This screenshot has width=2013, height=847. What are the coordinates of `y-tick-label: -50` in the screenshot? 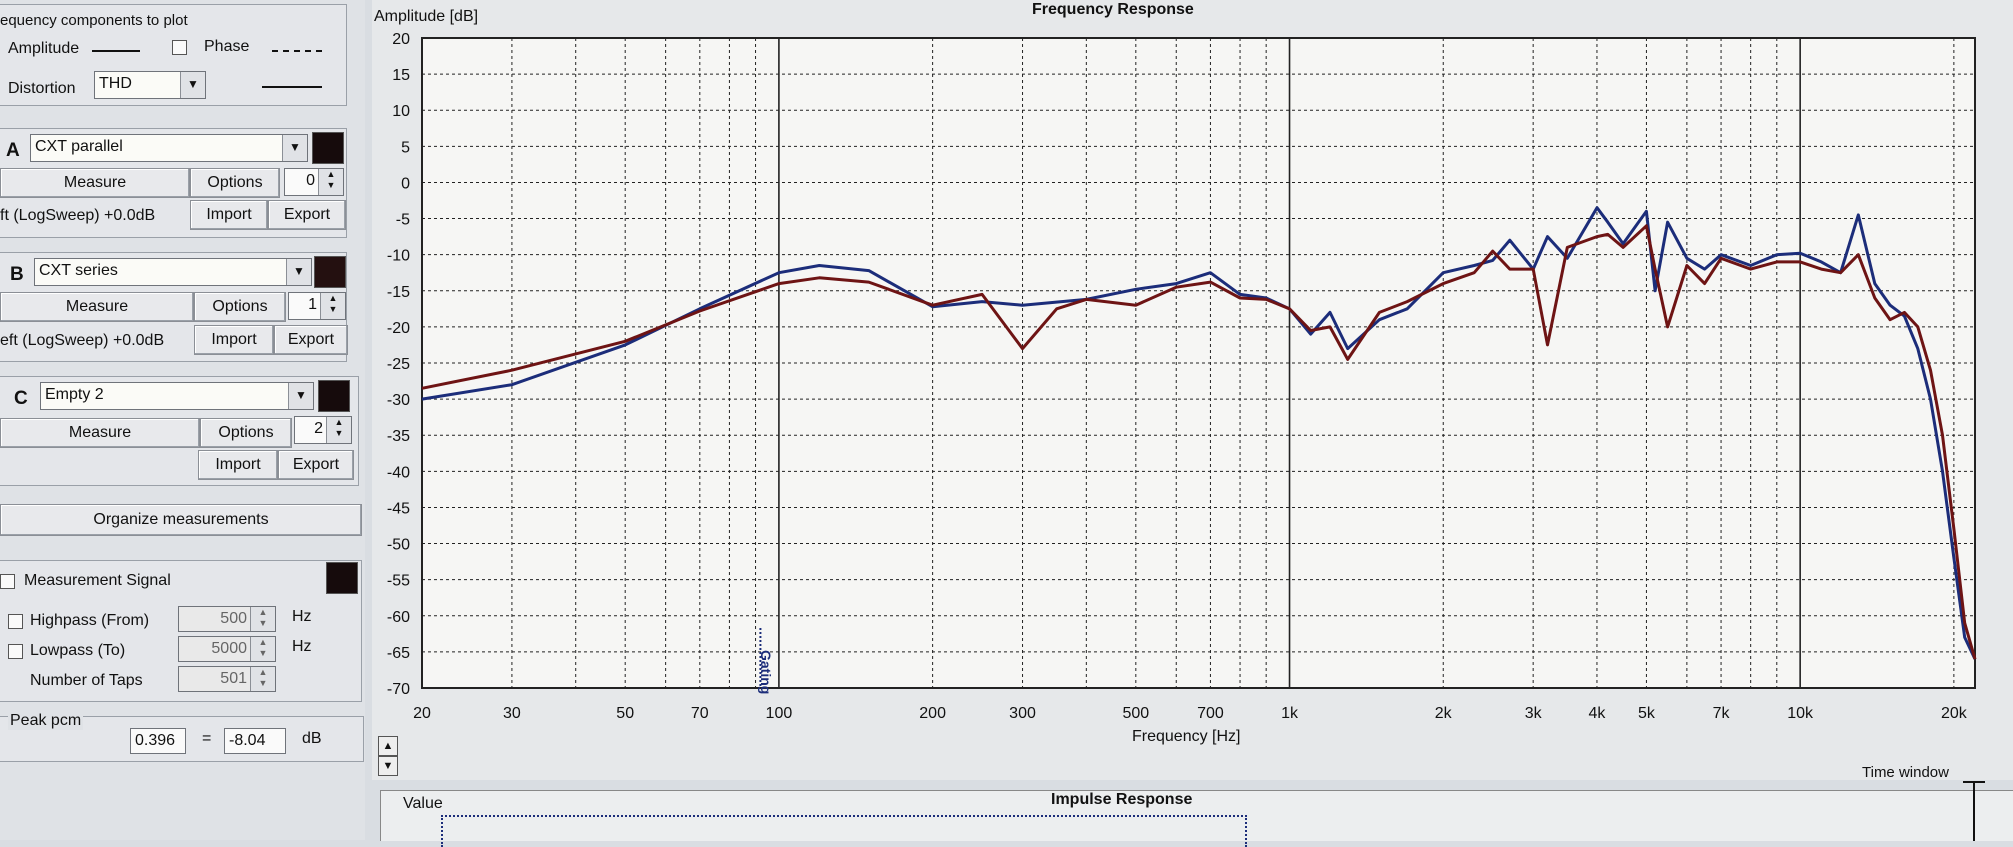 It's located at (398, 545).